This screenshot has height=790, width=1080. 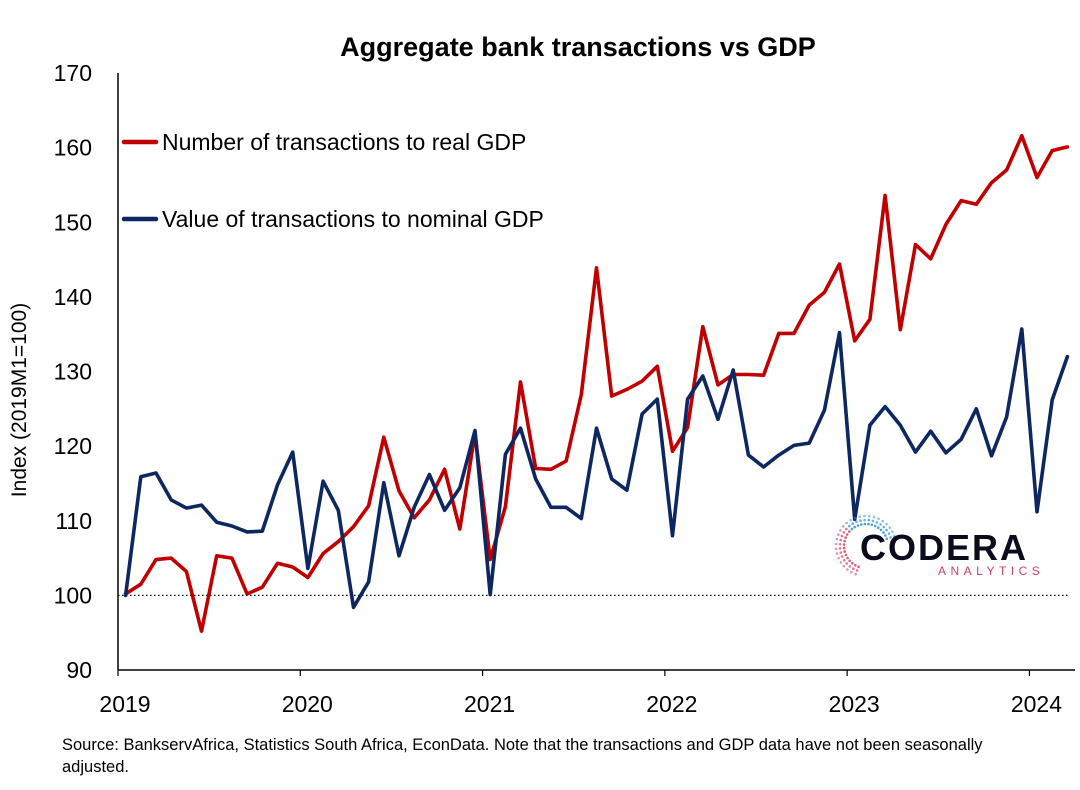 I want to click on x-tick-label: 2023, so click(x=854, y=704).